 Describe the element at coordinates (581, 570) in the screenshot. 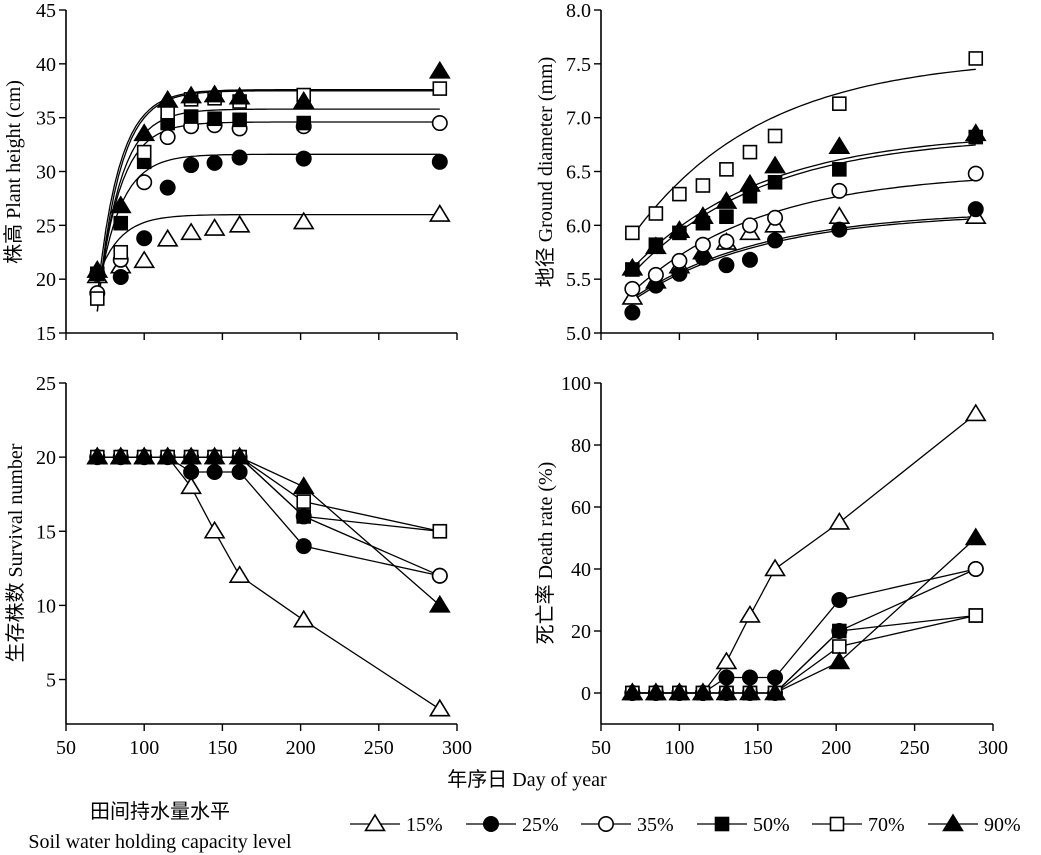

I see `y-tick-label: 40` at that location.